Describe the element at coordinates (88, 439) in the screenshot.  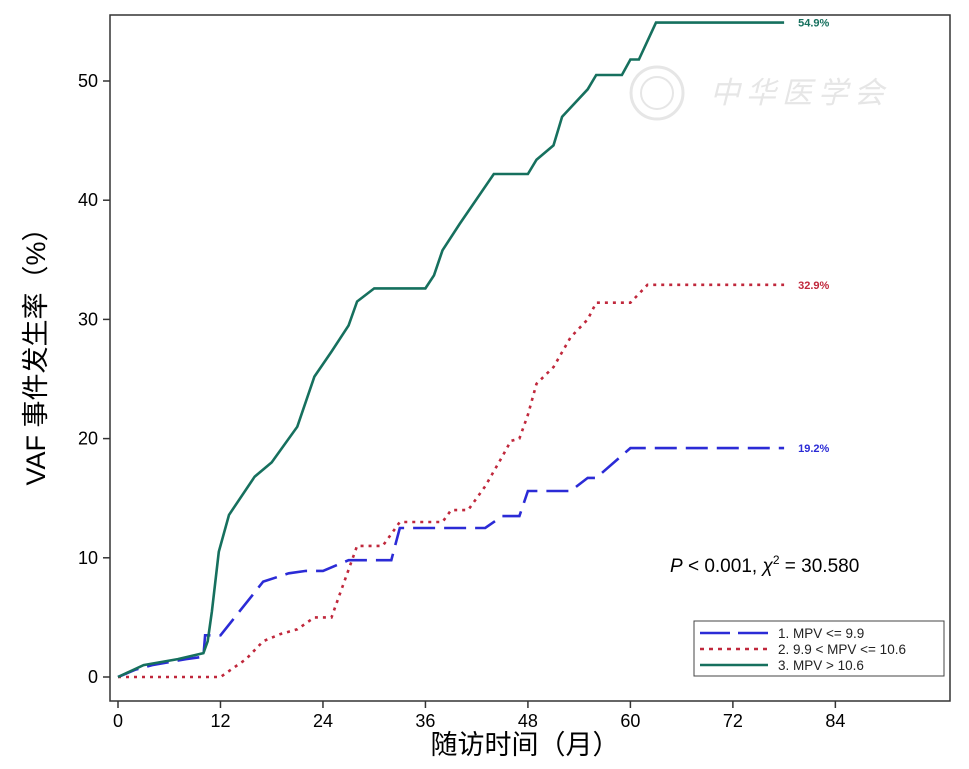
I see `y-tick-label: 20` at that location.